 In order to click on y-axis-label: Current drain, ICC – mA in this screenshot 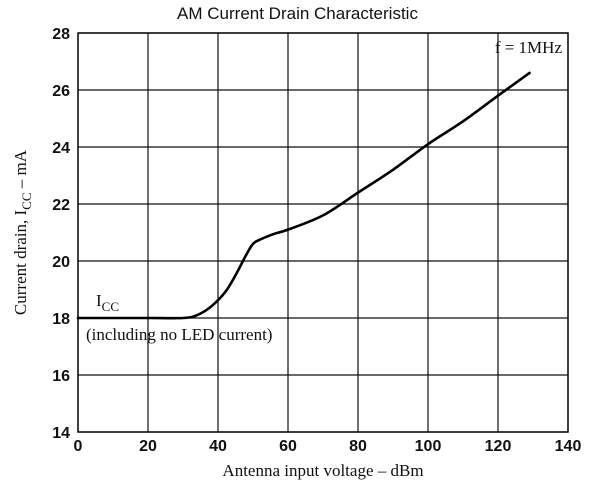, I will do `click(22, 232)`.